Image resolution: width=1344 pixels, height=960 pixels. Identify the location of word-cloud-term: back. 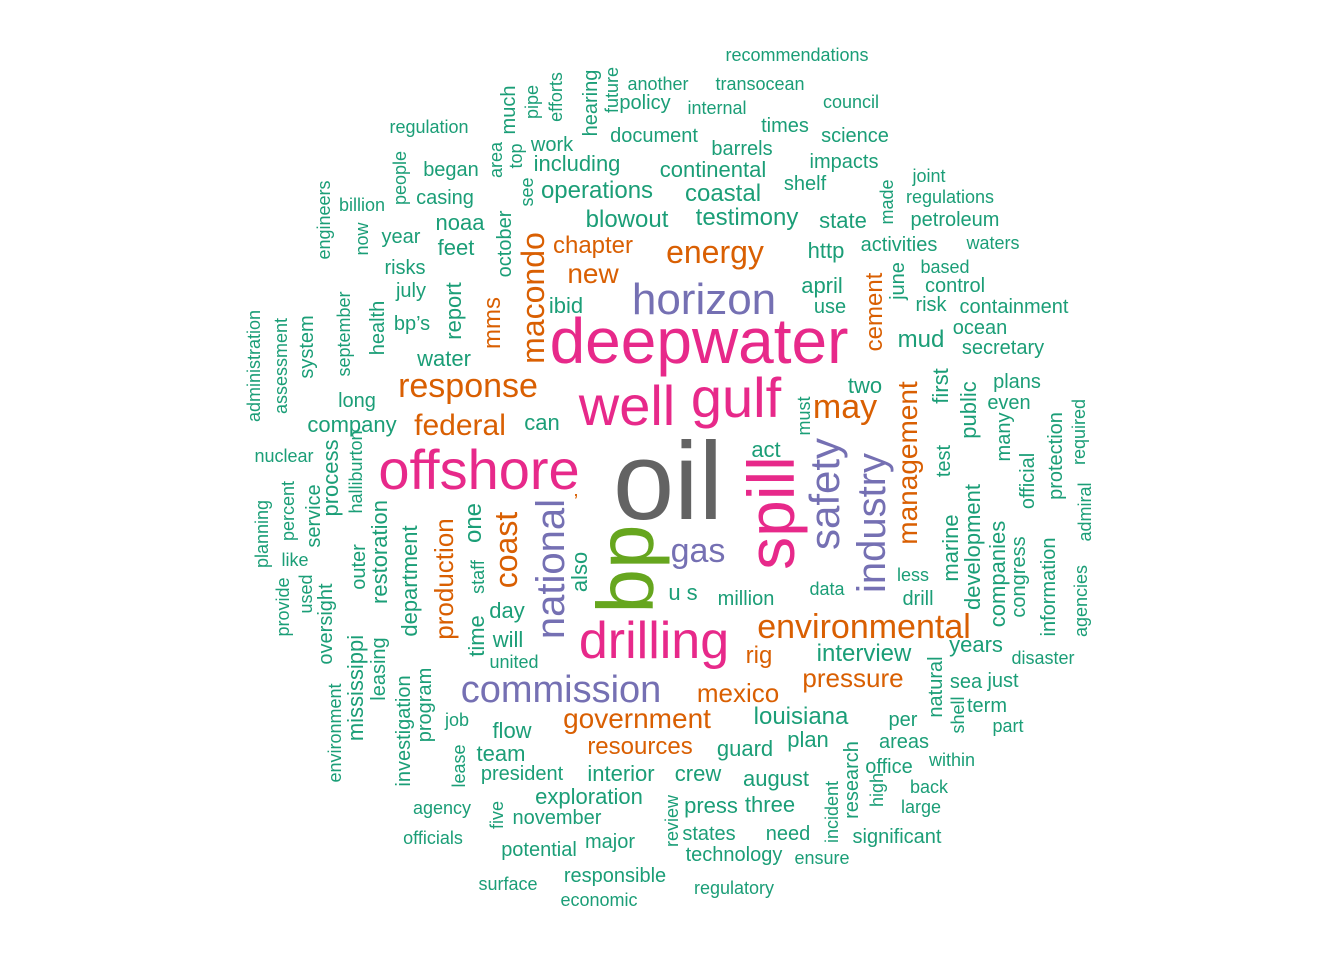
(929, 787).